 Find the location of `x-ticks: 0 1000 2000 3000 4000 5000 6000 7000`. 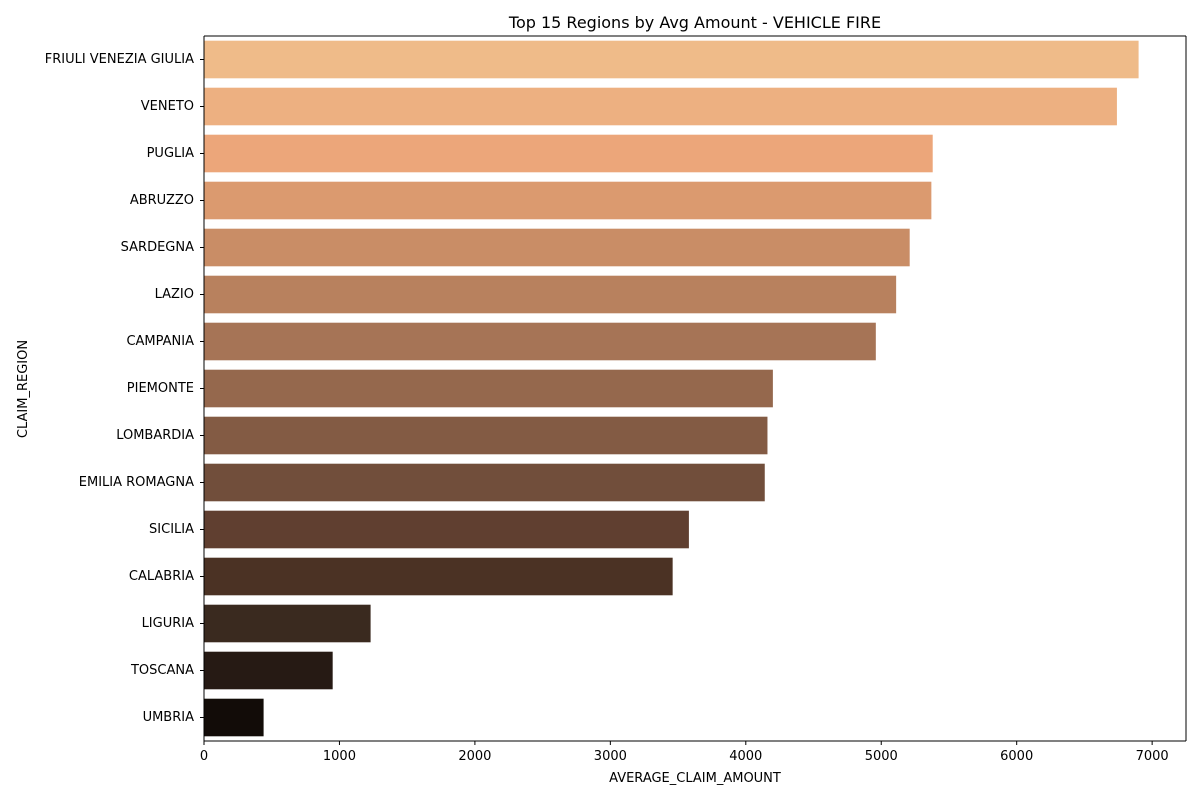

x-ticks: 0 1000 2000 3000 4000 5000 6000 7000 is located at coordinates (684, 752).